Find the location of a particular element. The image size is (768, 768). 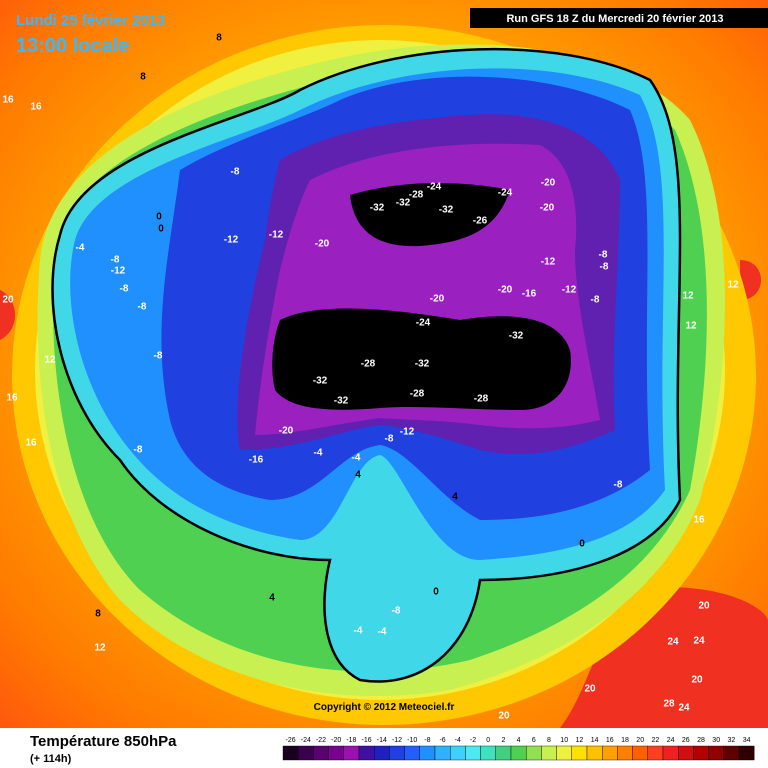

colorbar-label: 30 is located at coordinates (716, 740).